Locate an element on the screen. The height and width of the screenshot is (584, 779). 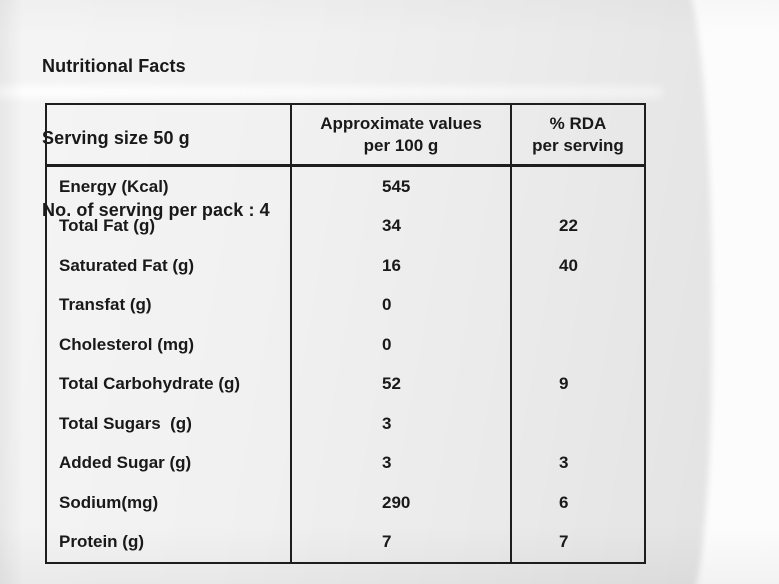
value-rda: 40 is located at coordinates (577, 266).